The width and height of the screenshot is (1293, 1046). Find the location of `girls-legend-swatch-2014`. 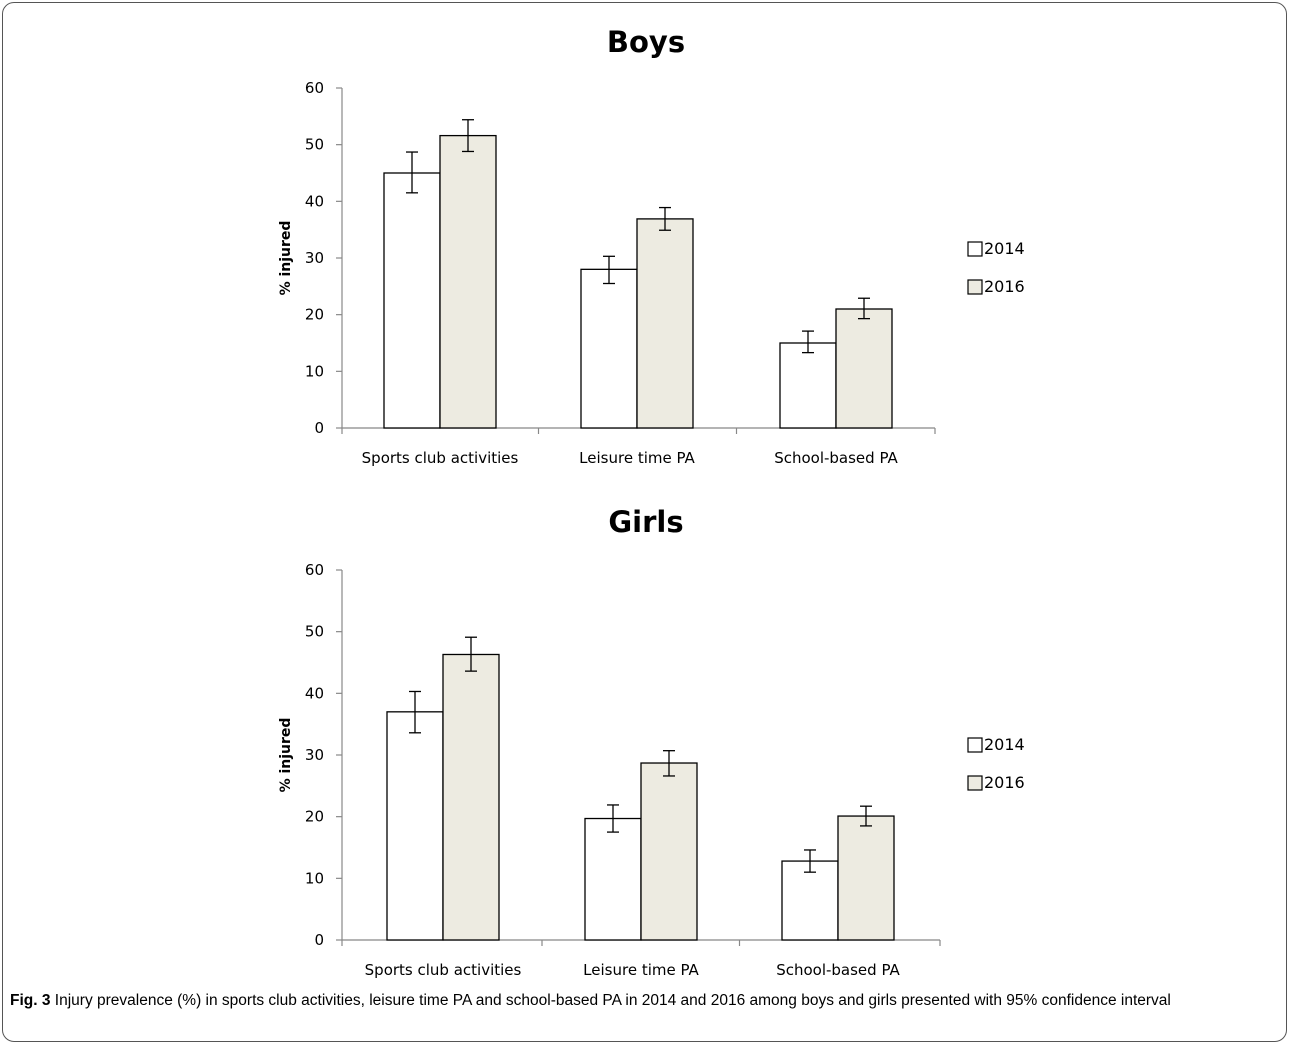

girls-legend-swatch-2014 is located at coordinates (975, 745).